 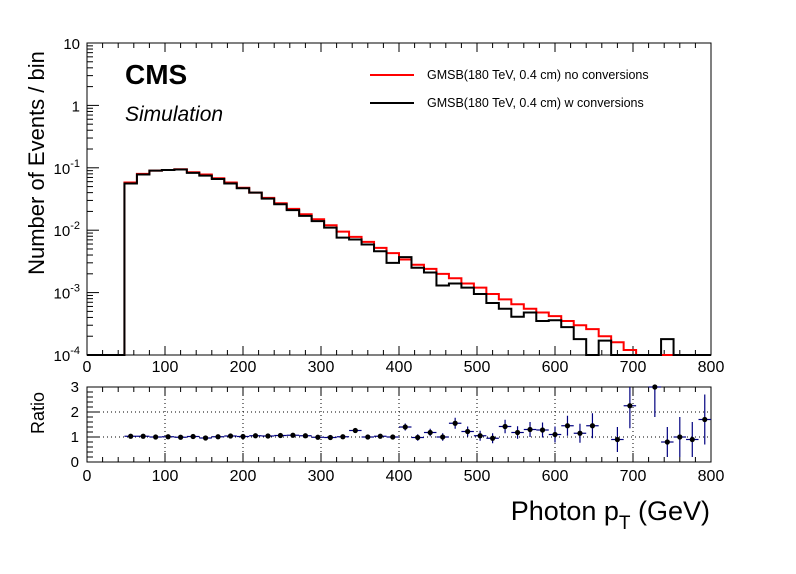 I want to click on ratio-y-tick-label: 2, so click(x=75, y=412).